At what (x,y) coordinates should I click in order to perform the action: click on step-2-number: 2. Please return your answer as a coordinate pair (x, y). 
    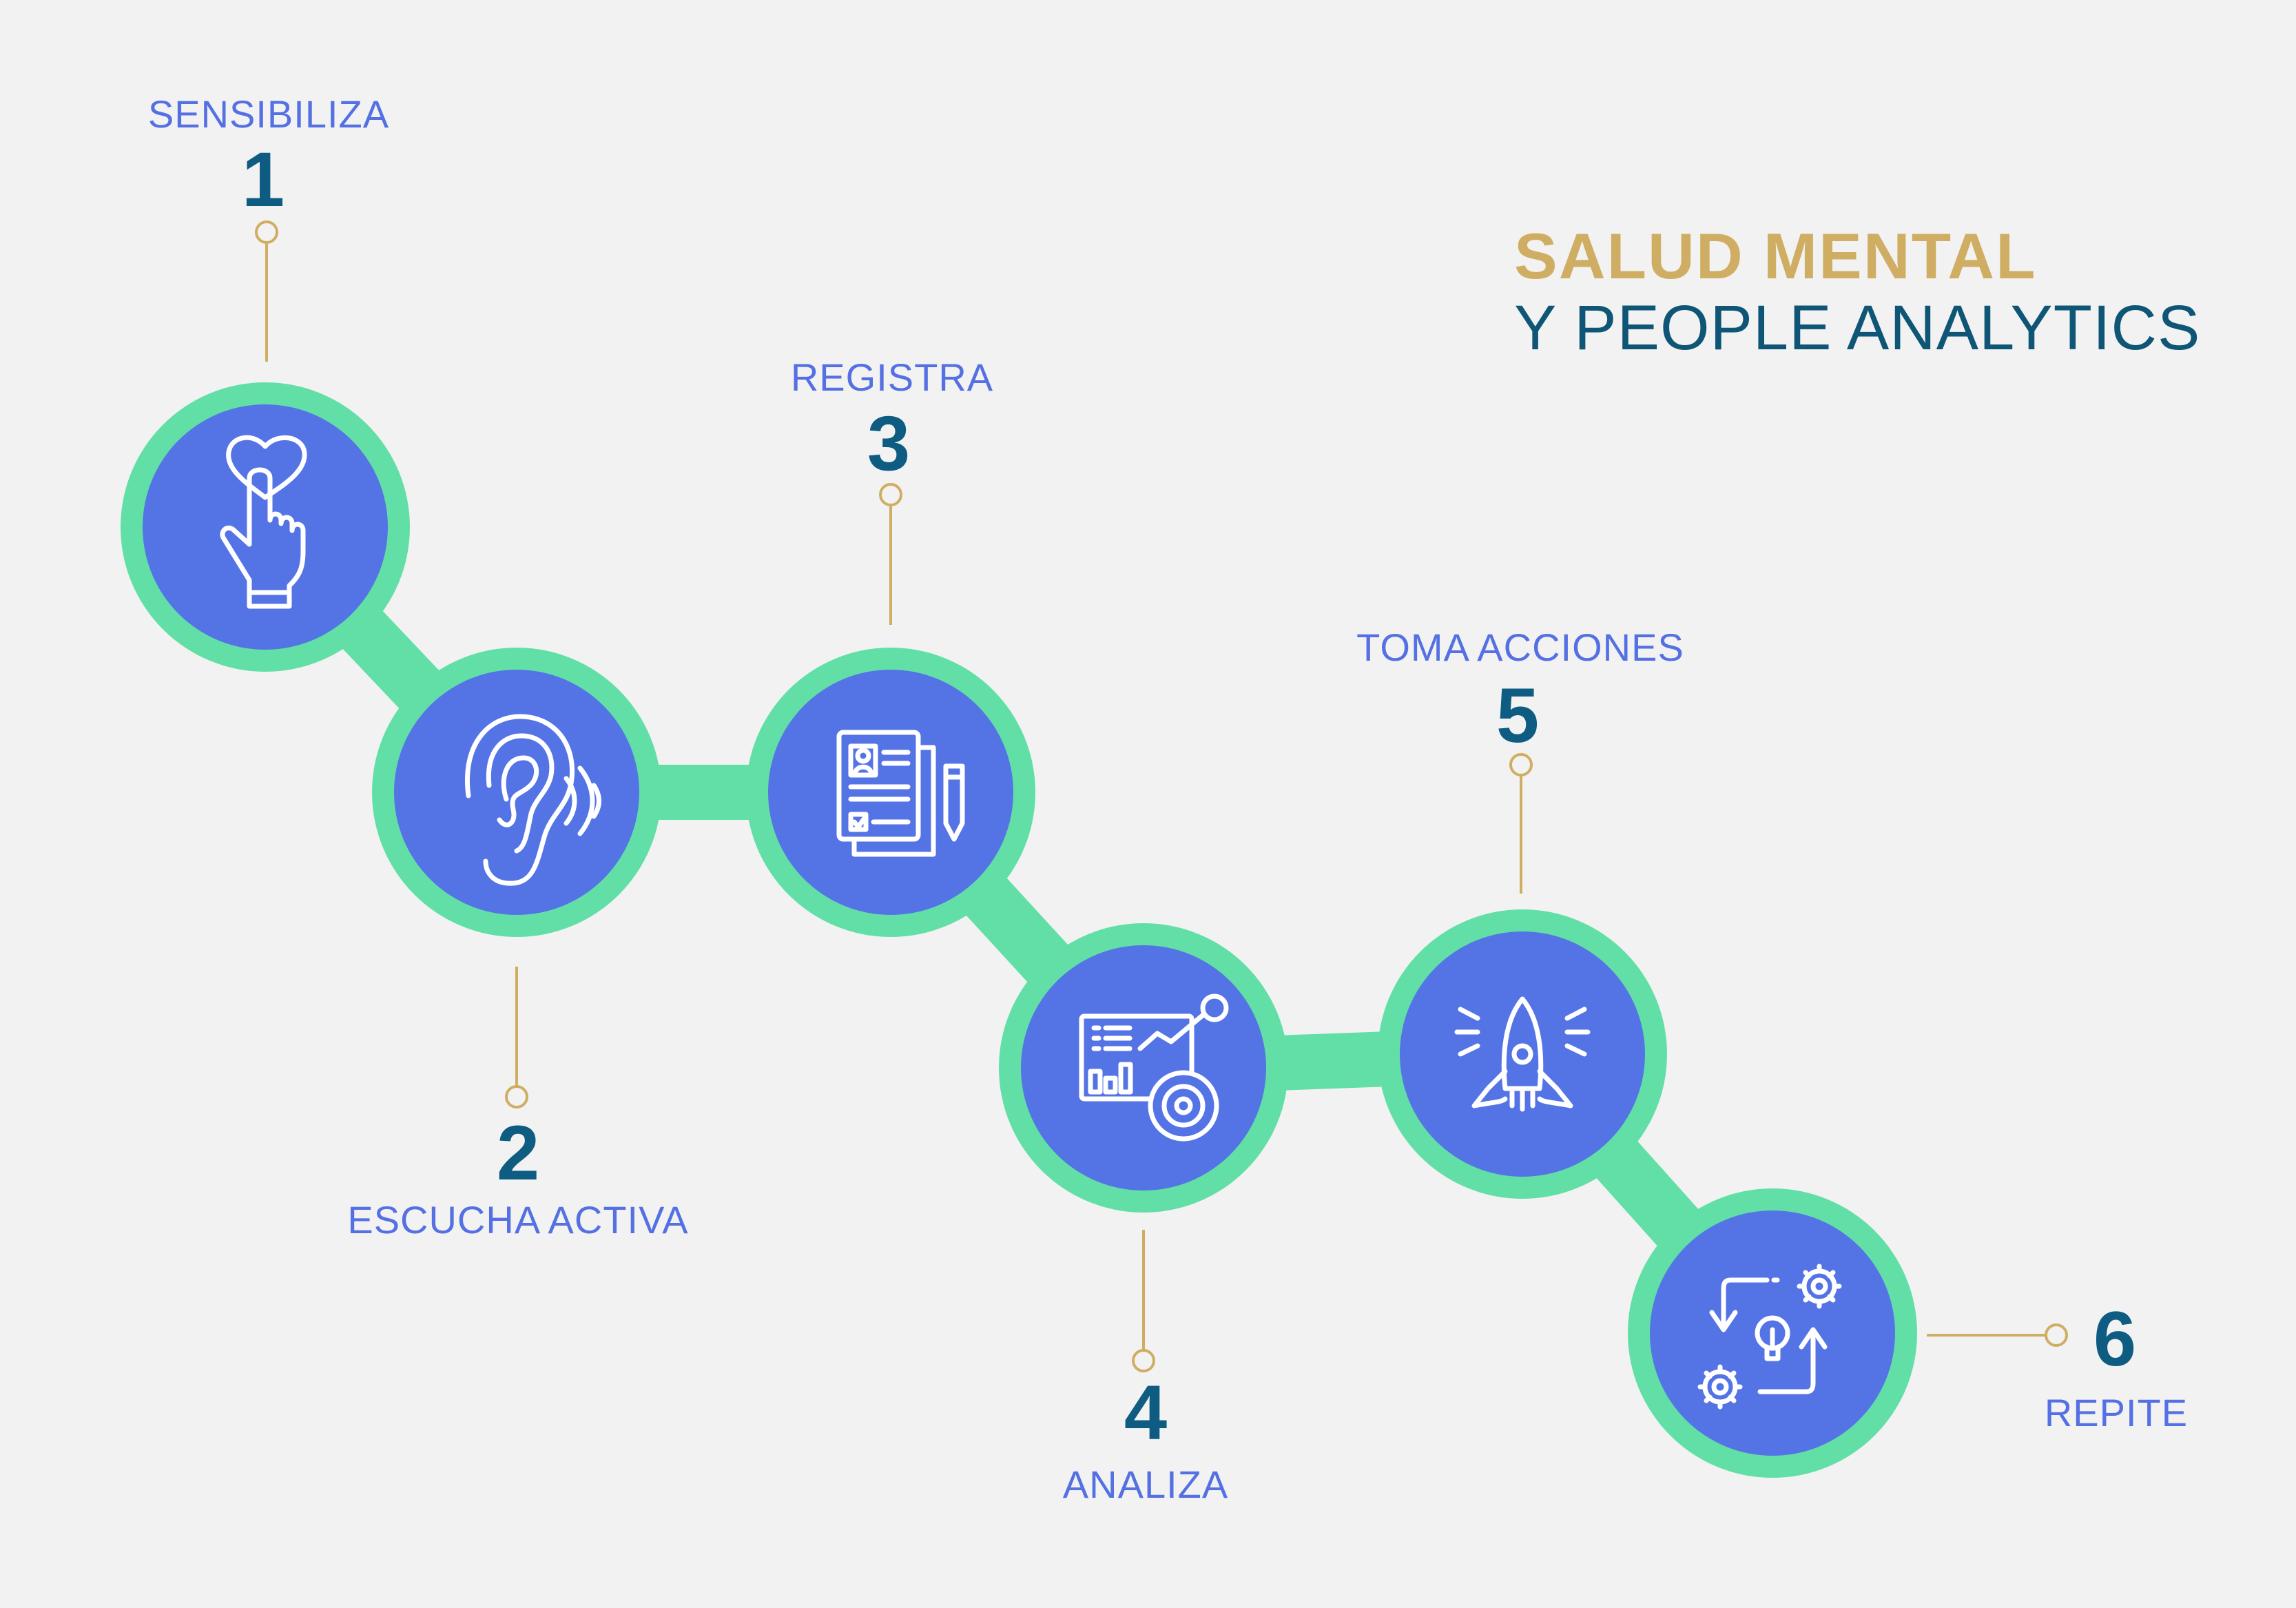
    Looking at the image, I should click on (518, 1153).